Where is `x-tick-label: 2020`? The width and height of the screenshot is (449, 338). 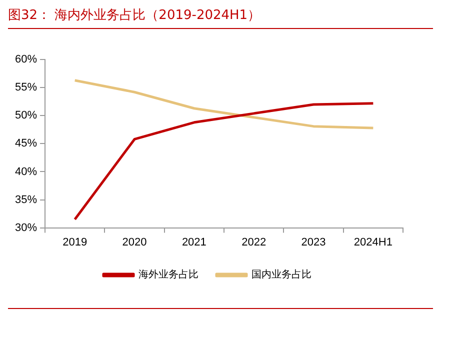
x-tick-label: 2020 is located at coordinates (134, 242).